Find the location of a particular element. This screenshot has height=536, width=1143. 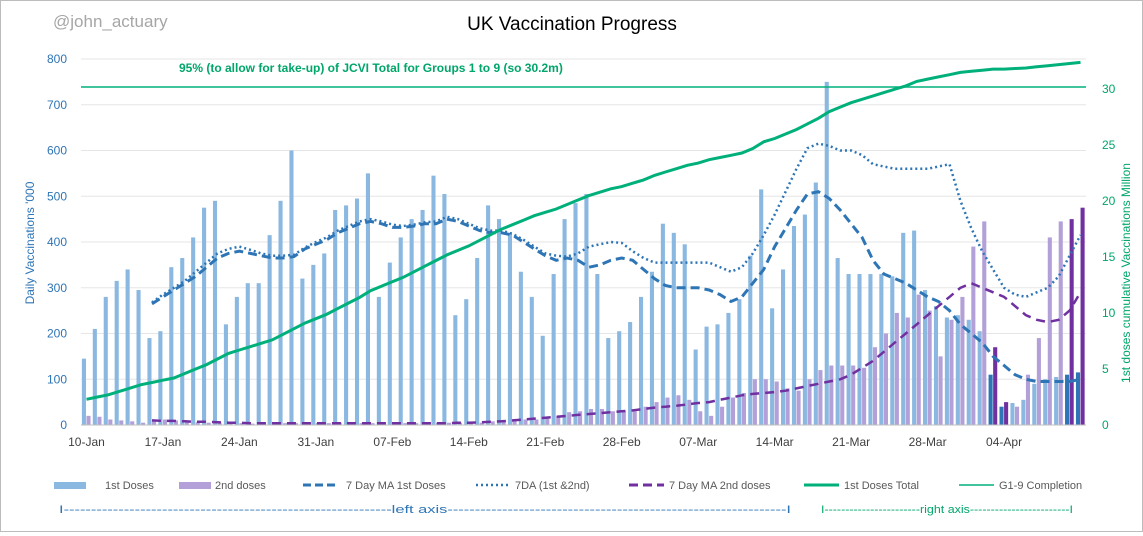

legend-label-first-doses: 1st Doses is located at coordinates (129, 486).